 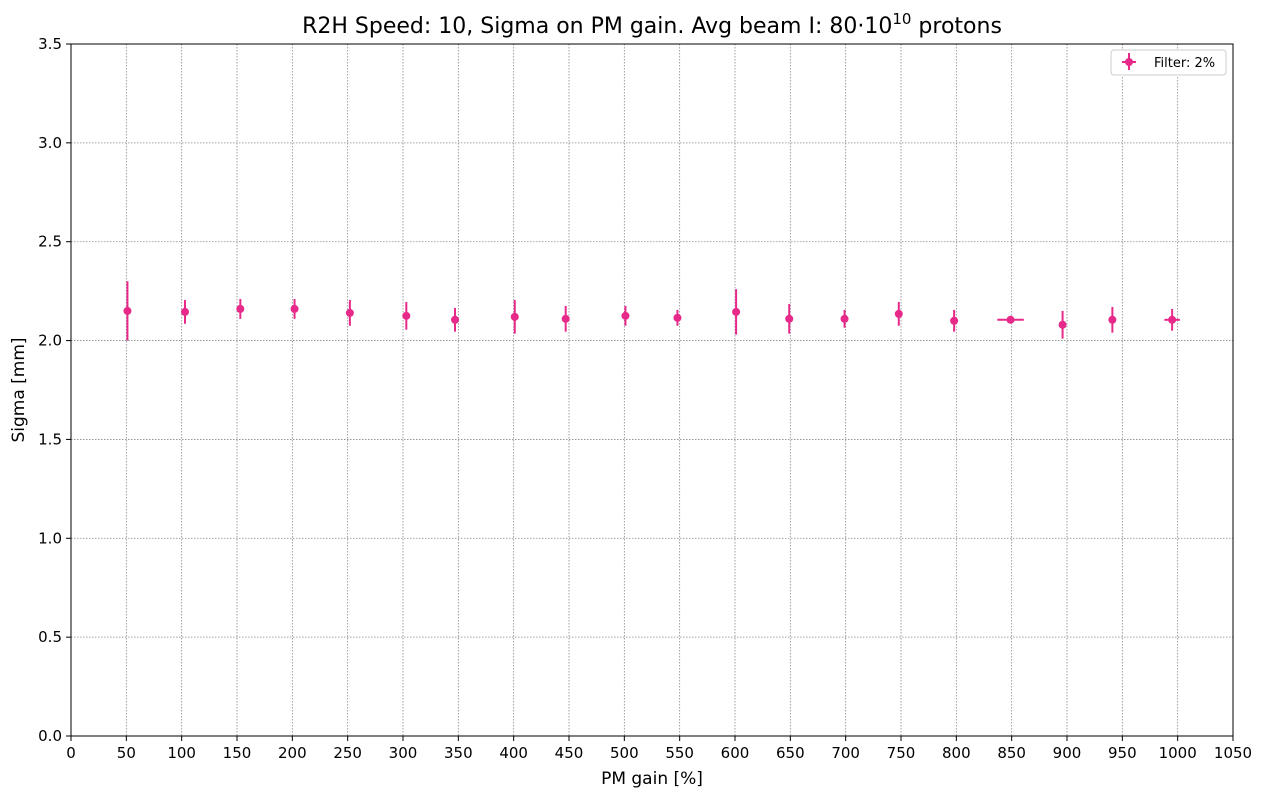 I want to click on x-tick-label: 700, so click(x=845, y=753).